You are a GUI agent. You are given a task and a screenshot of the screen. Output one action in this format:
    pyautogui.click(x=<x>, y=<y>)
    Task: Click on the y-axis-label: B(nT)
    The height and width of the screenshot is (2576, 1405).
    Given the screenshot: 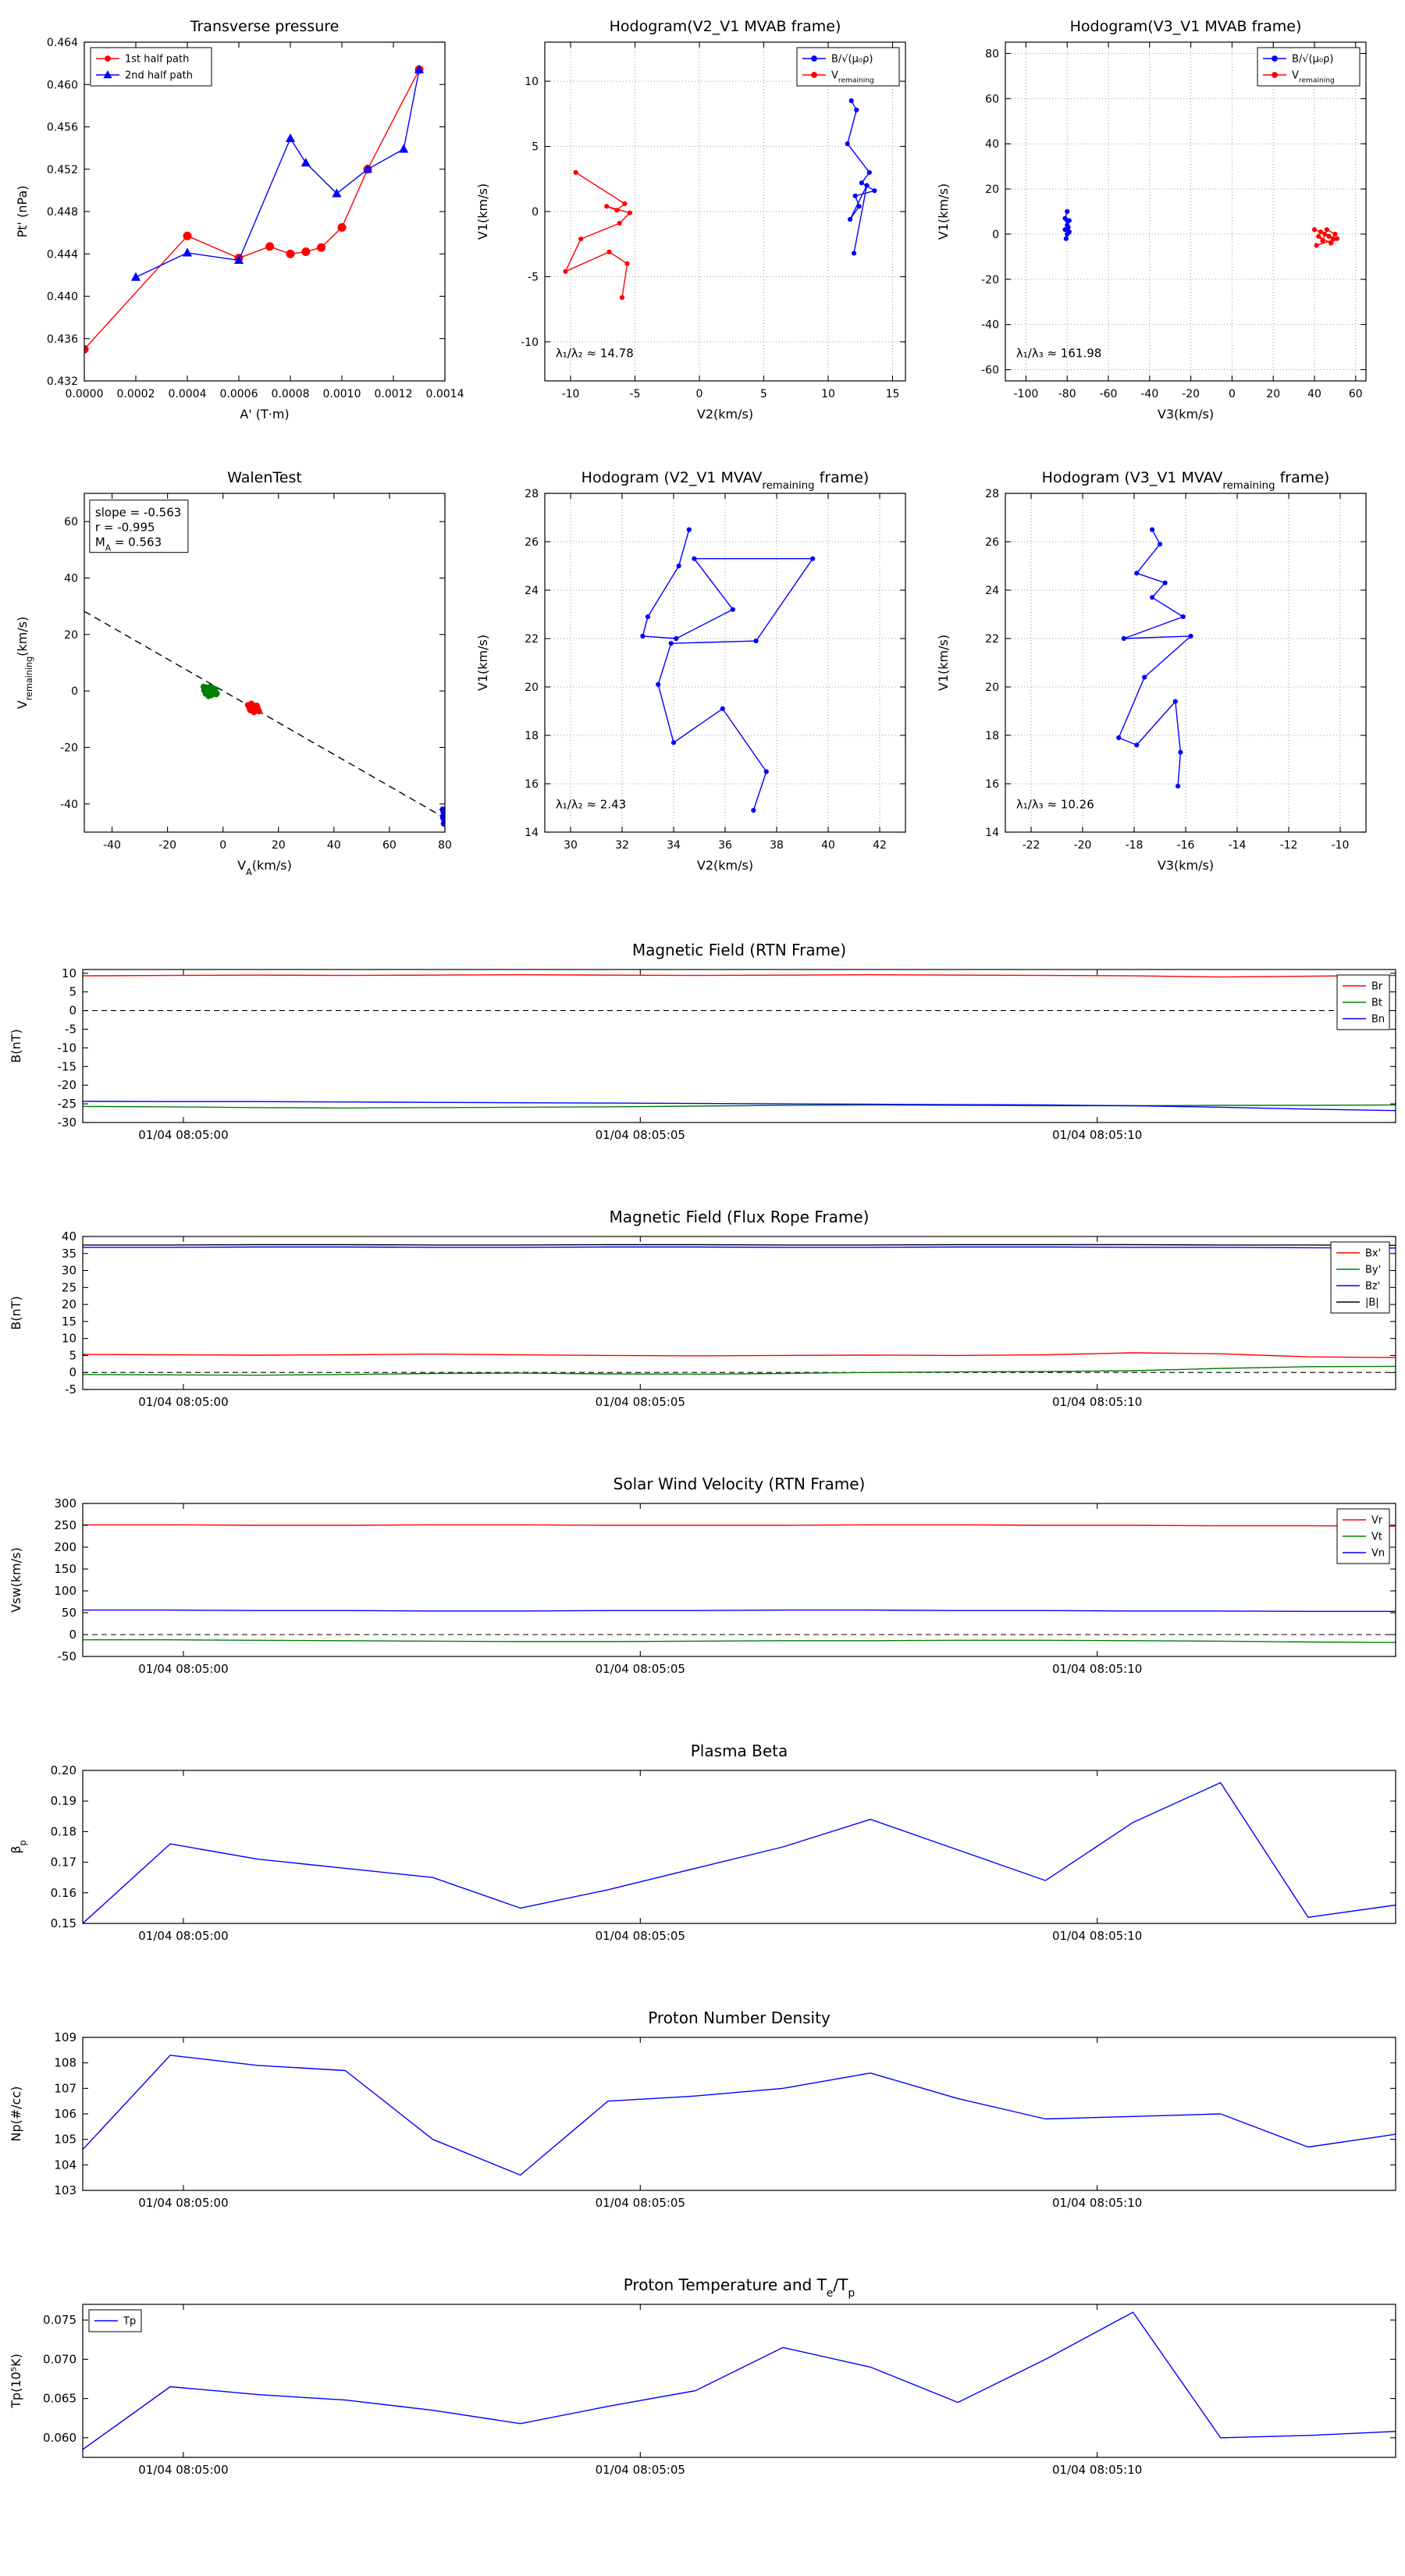 What is the action you would take?
    pyautogui.click(x=16, y=1312)
    